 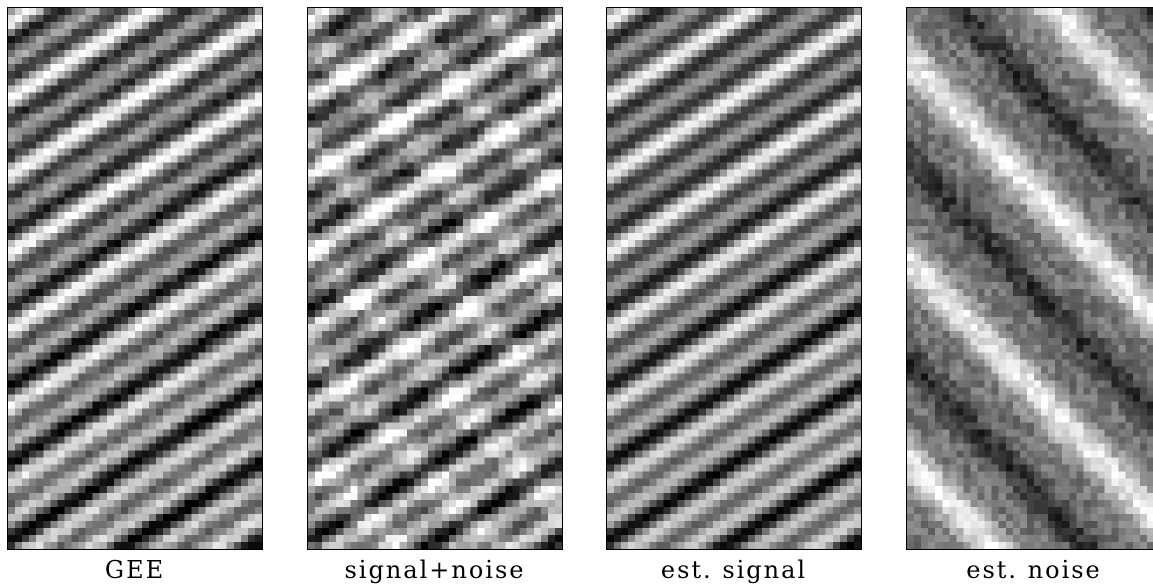 What do you see at coordinates (435, 570) in the screenshot?
I see `signal-plus-noise-caption: signal+noise` at bounding box center [435, 570].